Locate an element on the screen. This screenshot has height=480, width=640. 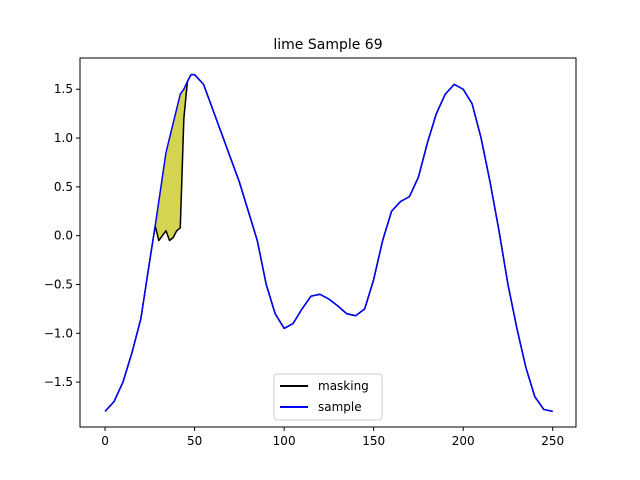
masked-region-fill is located at coordinates (171, 161).